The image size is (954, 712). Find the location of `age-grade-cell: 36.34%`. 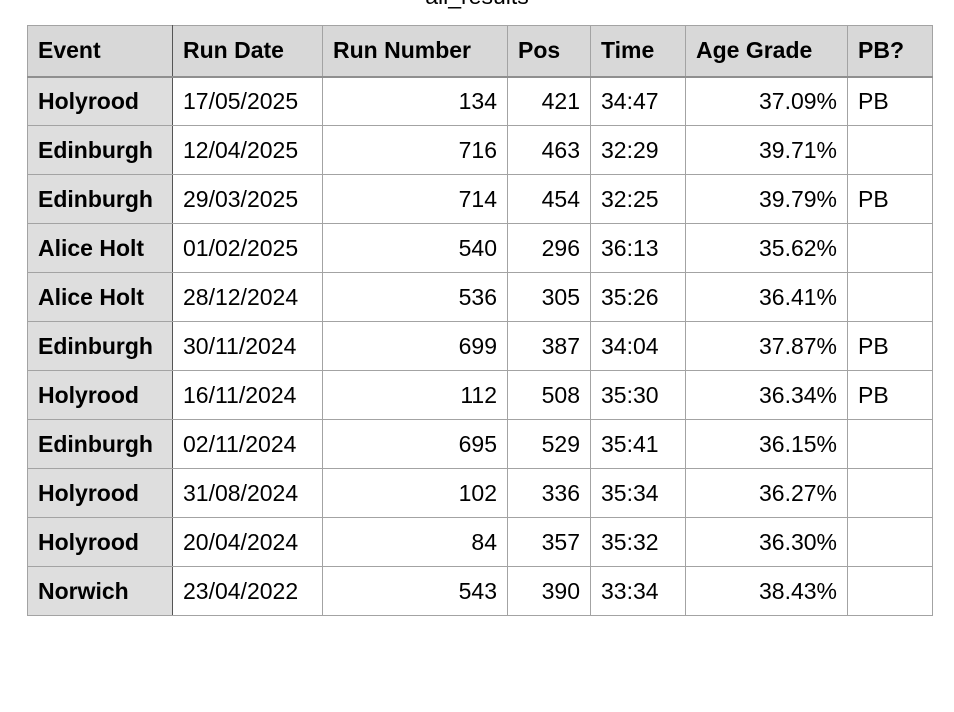

age-grade-cell: 36.34% is located at coordinates (766, 395).